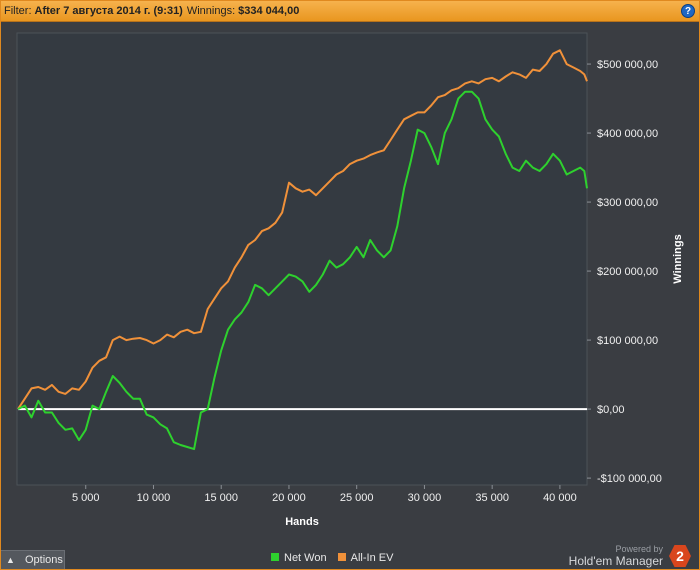 Image resolution: width=700 pixels, height=570 pixels. Describe the element at coordinates (336, 559) in the screenshot. I see `chart-legend: Net Won All-In EV` at that location.